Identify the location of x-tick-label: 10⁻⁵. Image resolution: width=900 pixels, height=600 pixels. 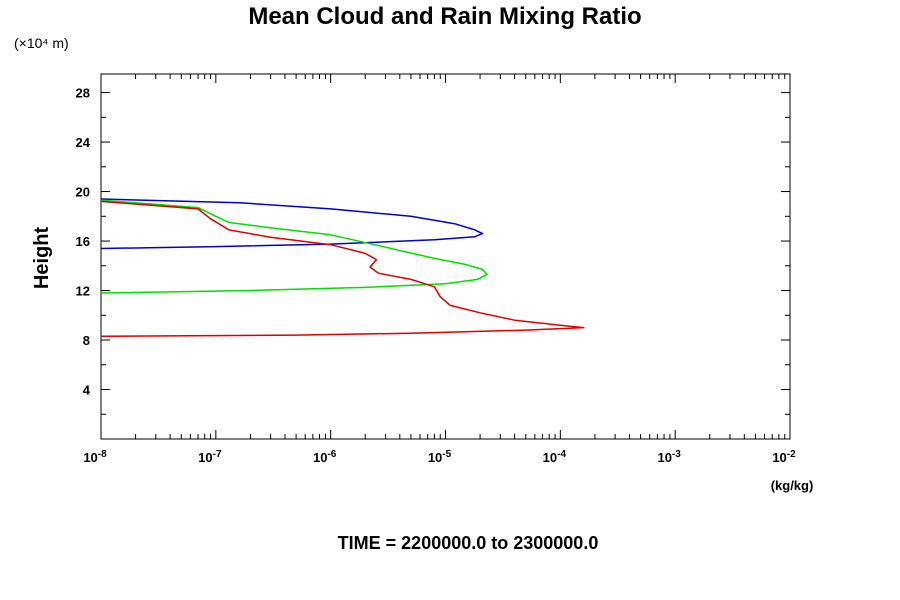
(440, 457).